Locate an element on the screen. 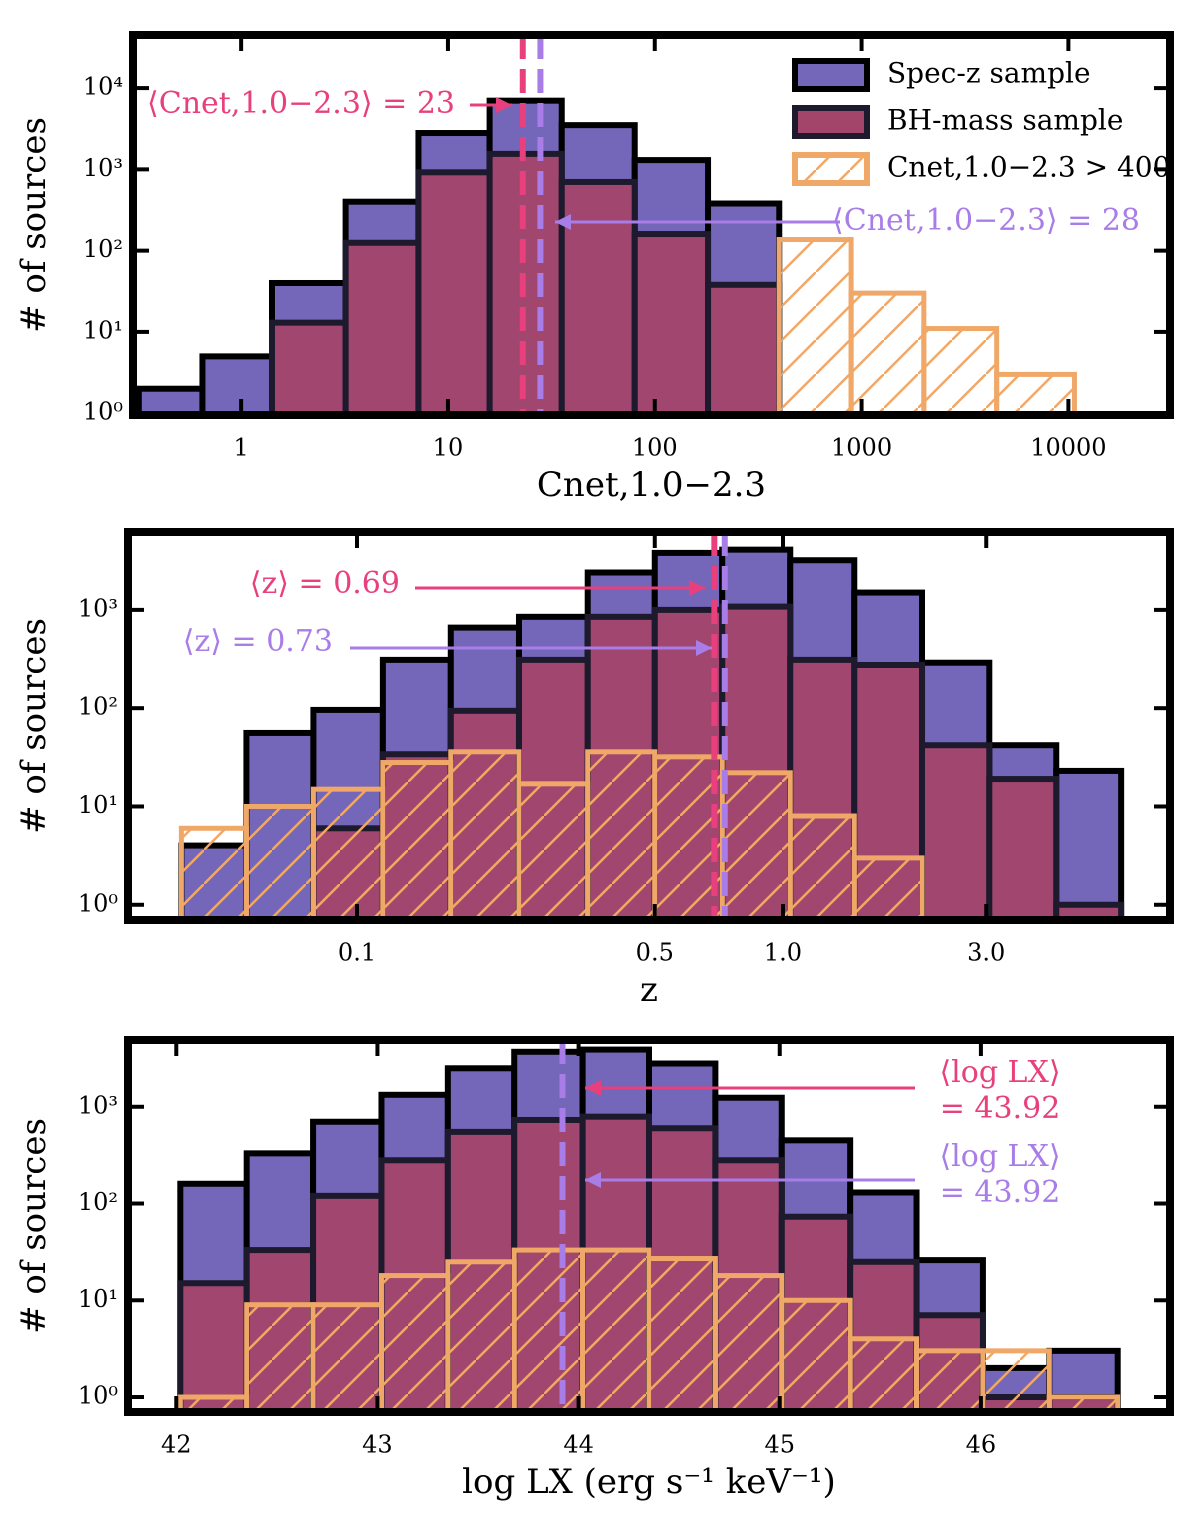 This screenshot has width=1200, height=1540. x-tick-label: 1000 is located at coordinates (861, 448).